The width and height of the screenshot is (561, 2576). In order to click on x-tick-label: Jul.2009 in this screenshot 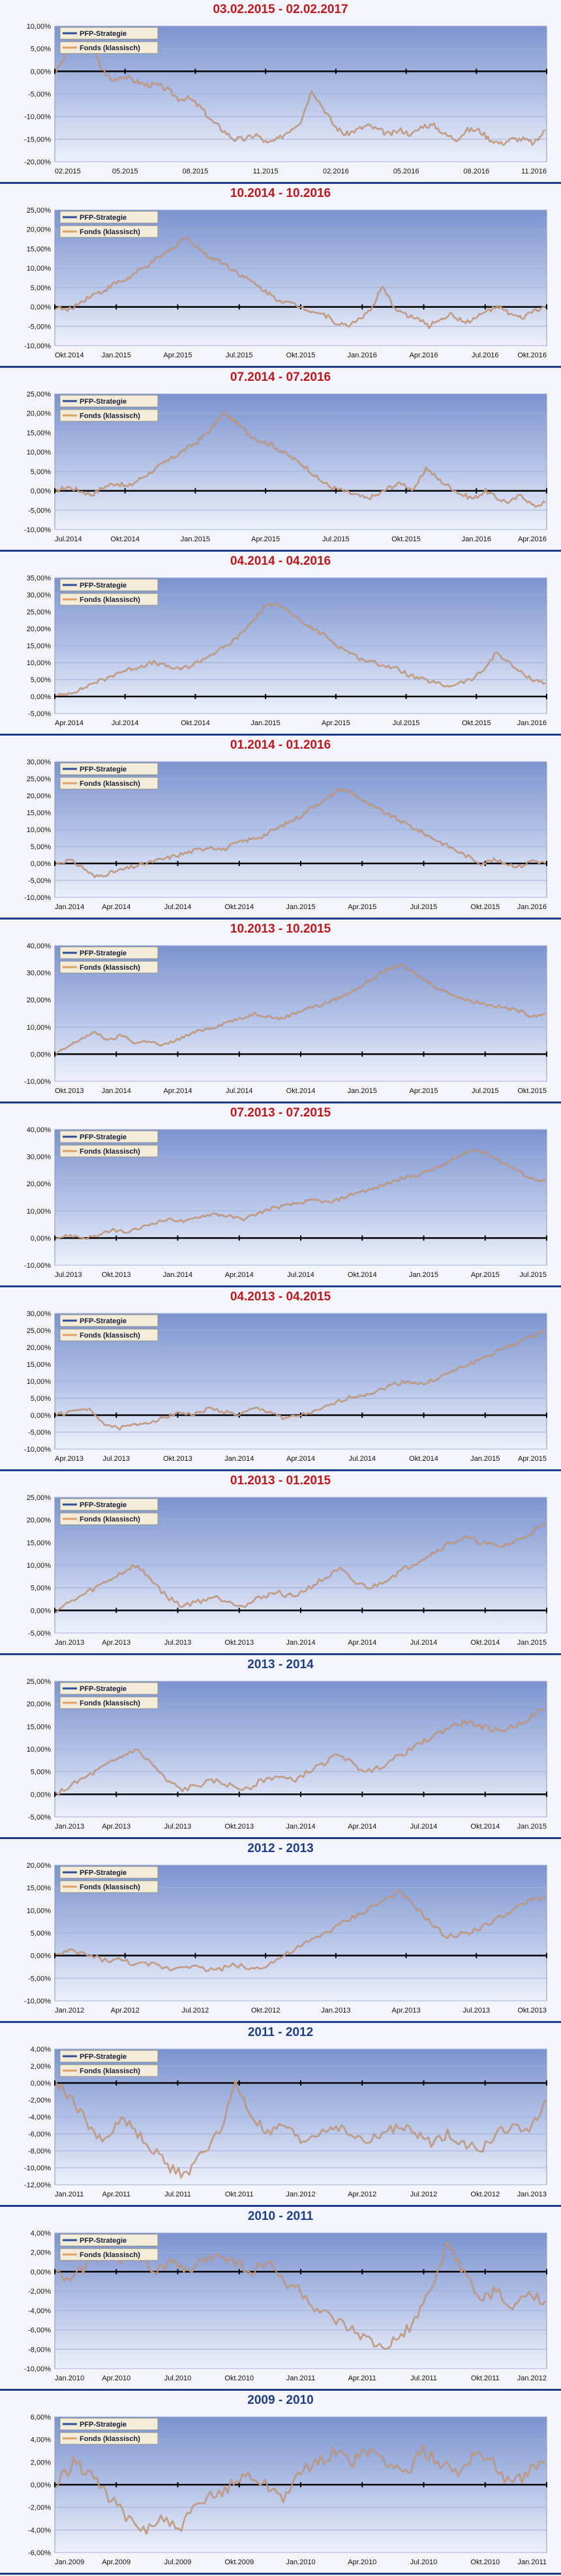, I will do `click(178, 2562)`.